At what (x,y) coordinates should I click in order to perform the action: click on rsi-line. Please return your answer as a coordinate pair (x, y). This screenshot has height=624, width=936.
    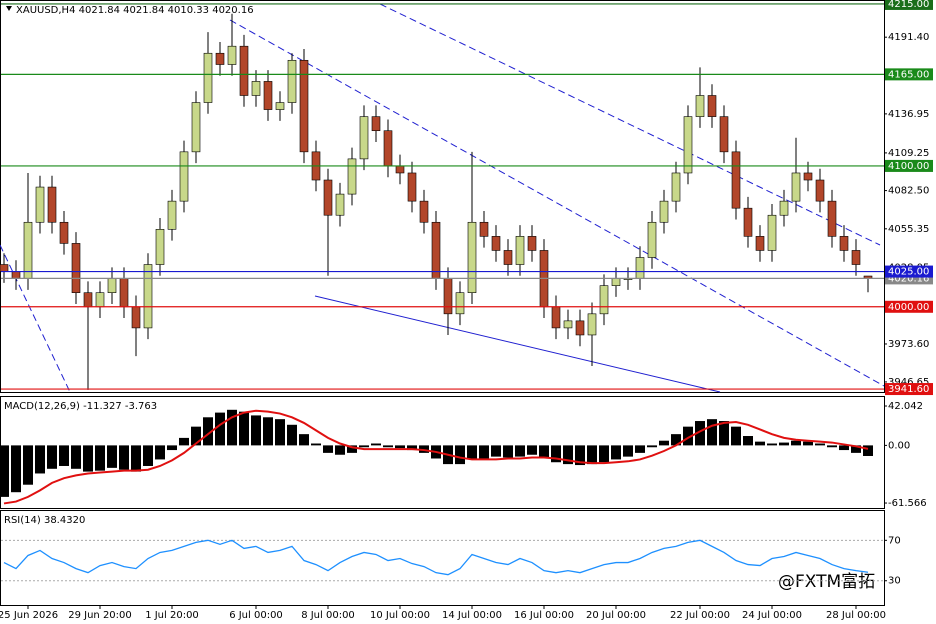
    Looking at the image, I should click on (436, 557).